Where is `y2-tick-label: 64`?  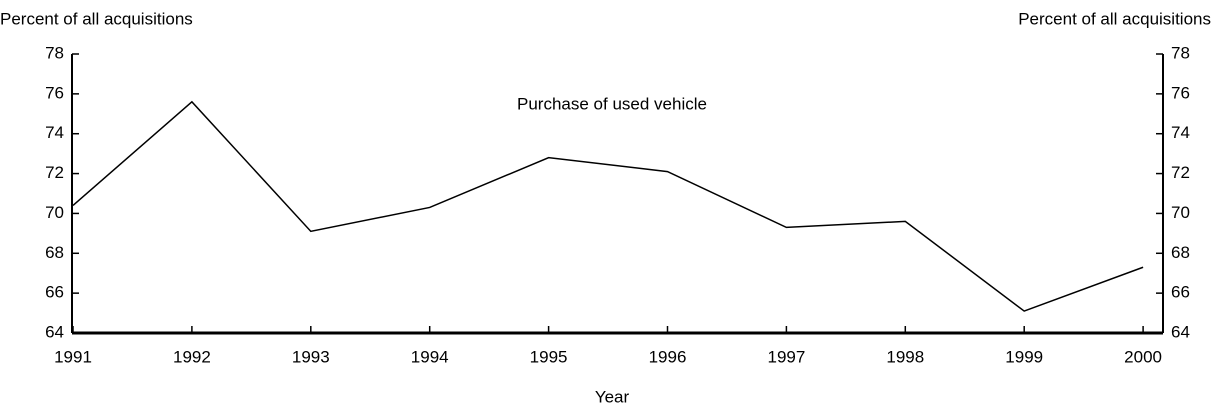
y2-tick-label: 64 is located at coordinates (1180, 331).